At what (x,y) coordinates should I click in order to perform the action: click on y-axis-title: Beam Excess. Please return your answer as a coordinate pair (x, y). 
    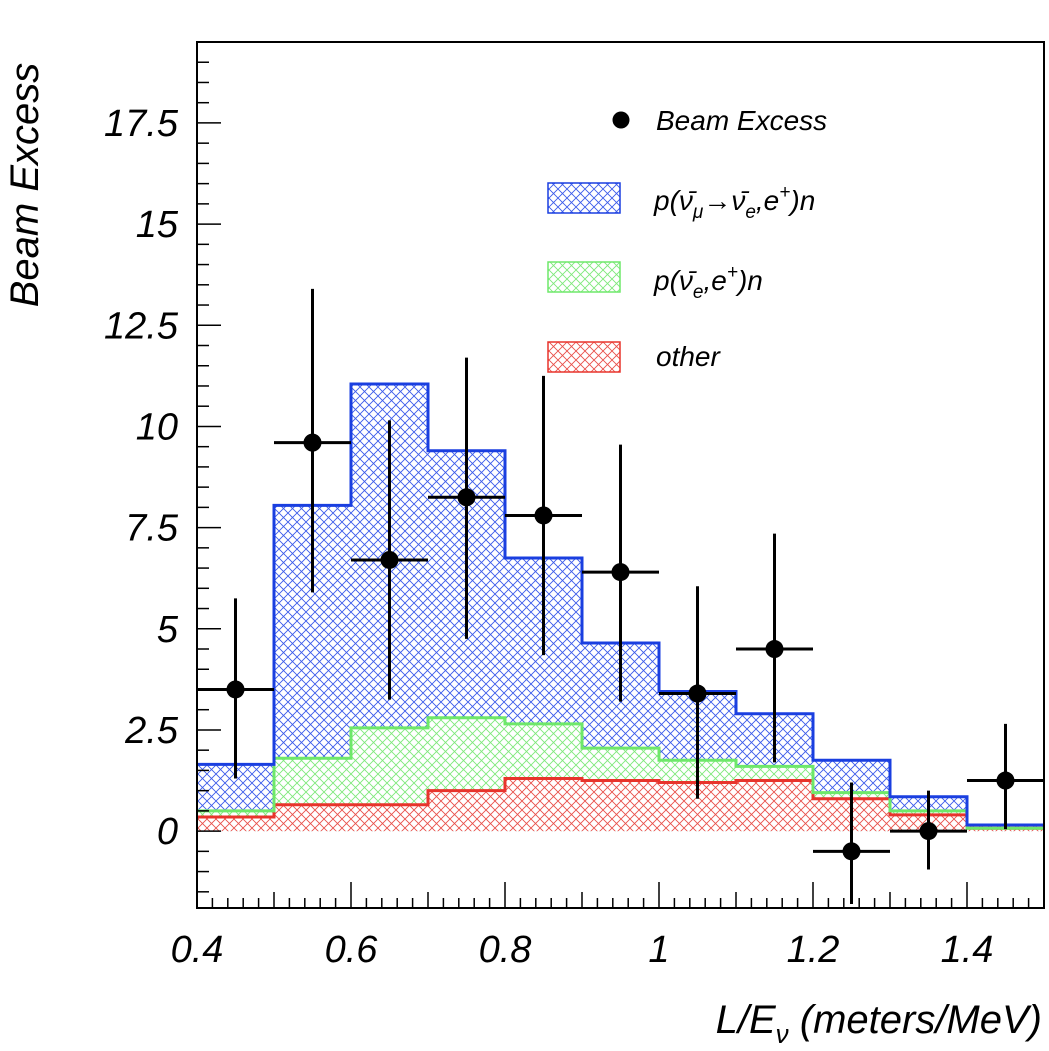
    Looking at the image, I should click on (25, 185).